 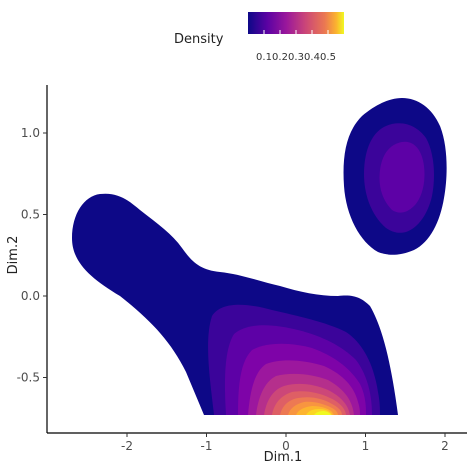 What do you see at coordinates (366, 446) in the screenshot?
I see `x-tick-label: 1` at bounding box center [366, 446].